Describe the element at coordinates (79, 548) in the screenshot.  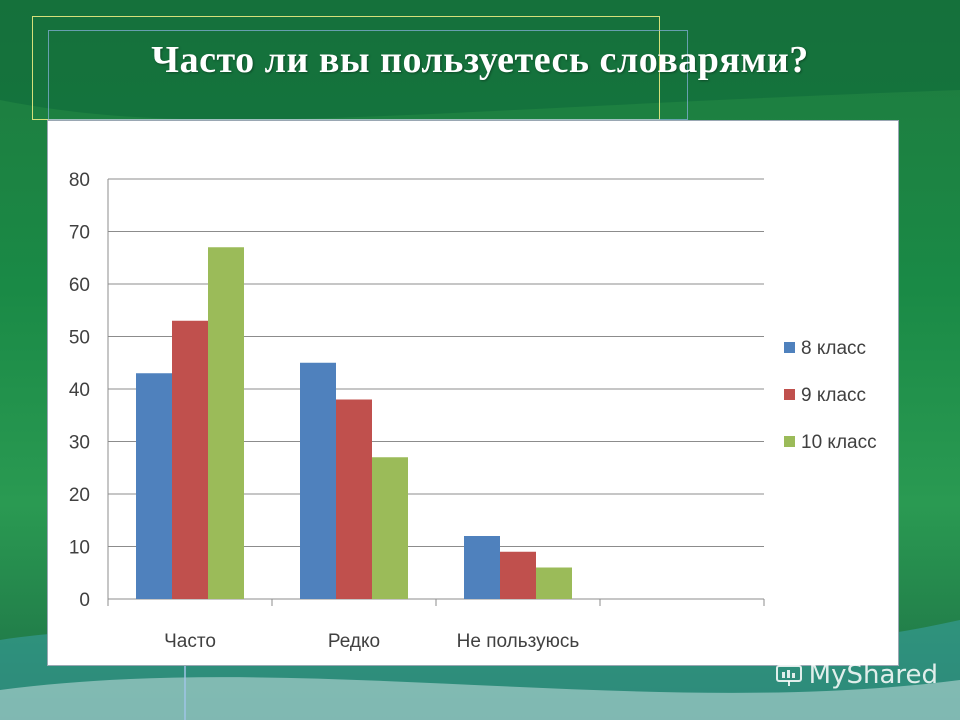
I see `y-tick-label: 10` at that location.